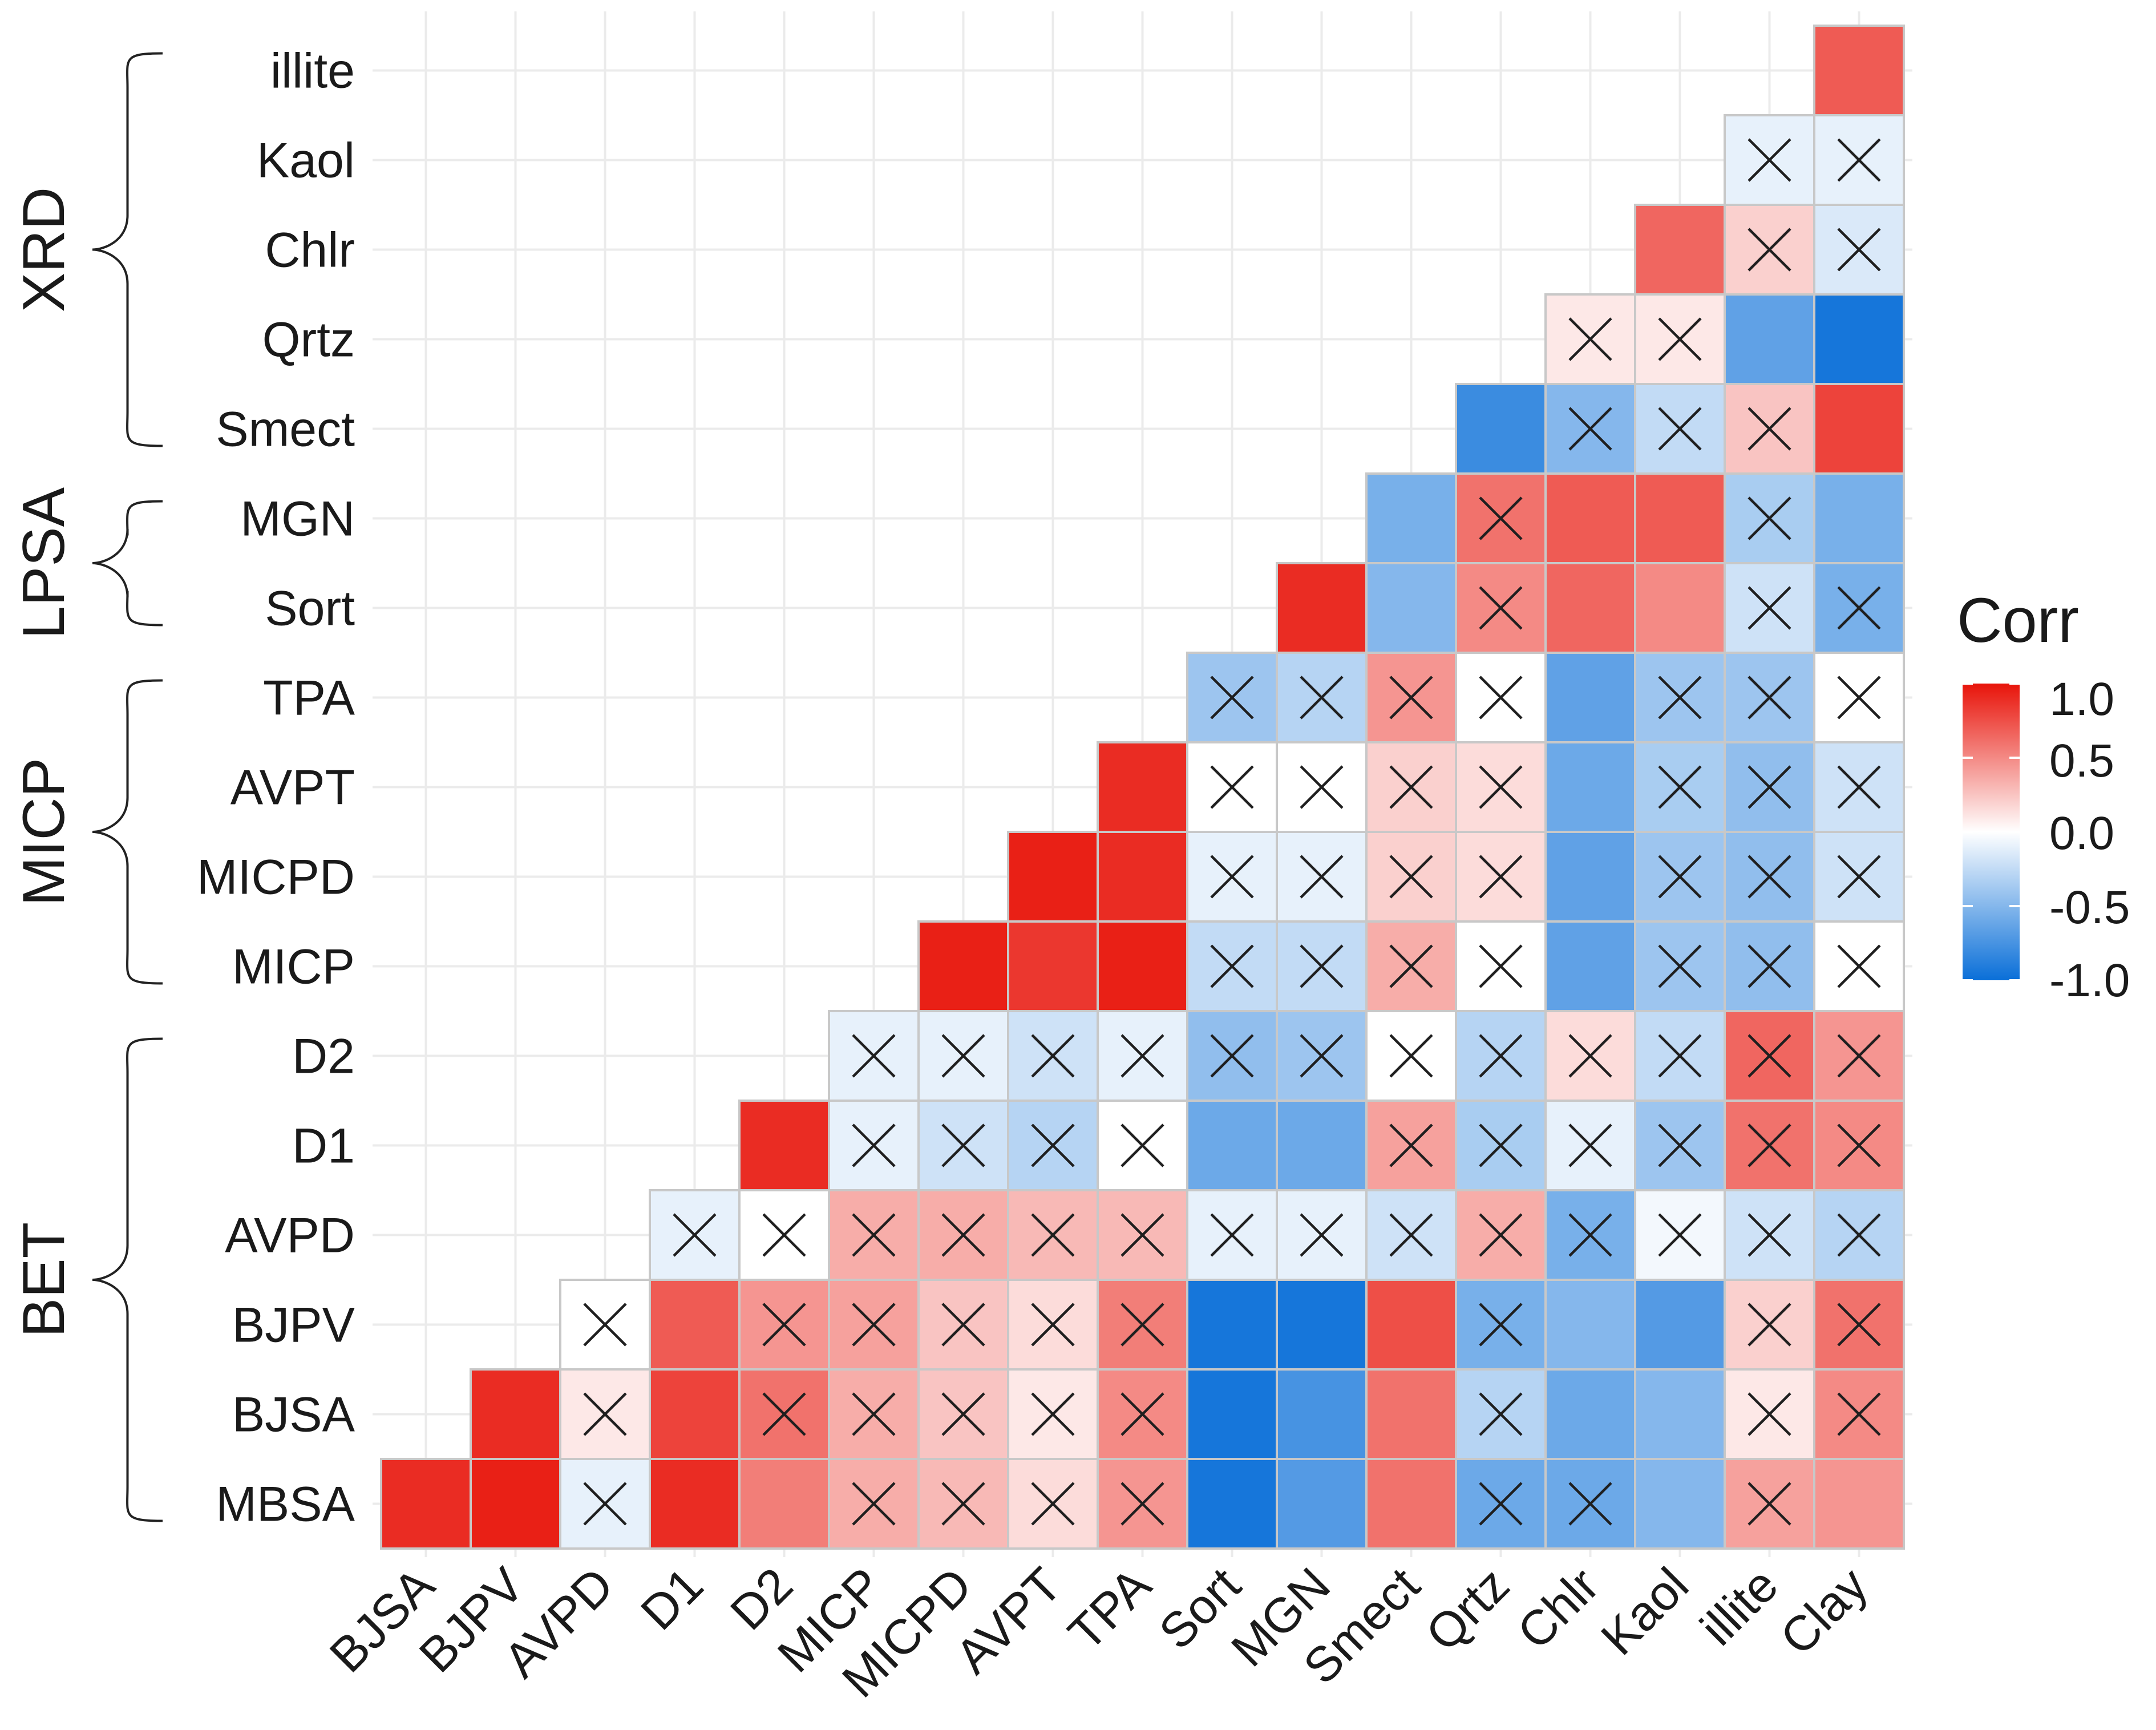  I want to click on cell-bjsa-avpd-insignificant-mark, so click(605, 1414).